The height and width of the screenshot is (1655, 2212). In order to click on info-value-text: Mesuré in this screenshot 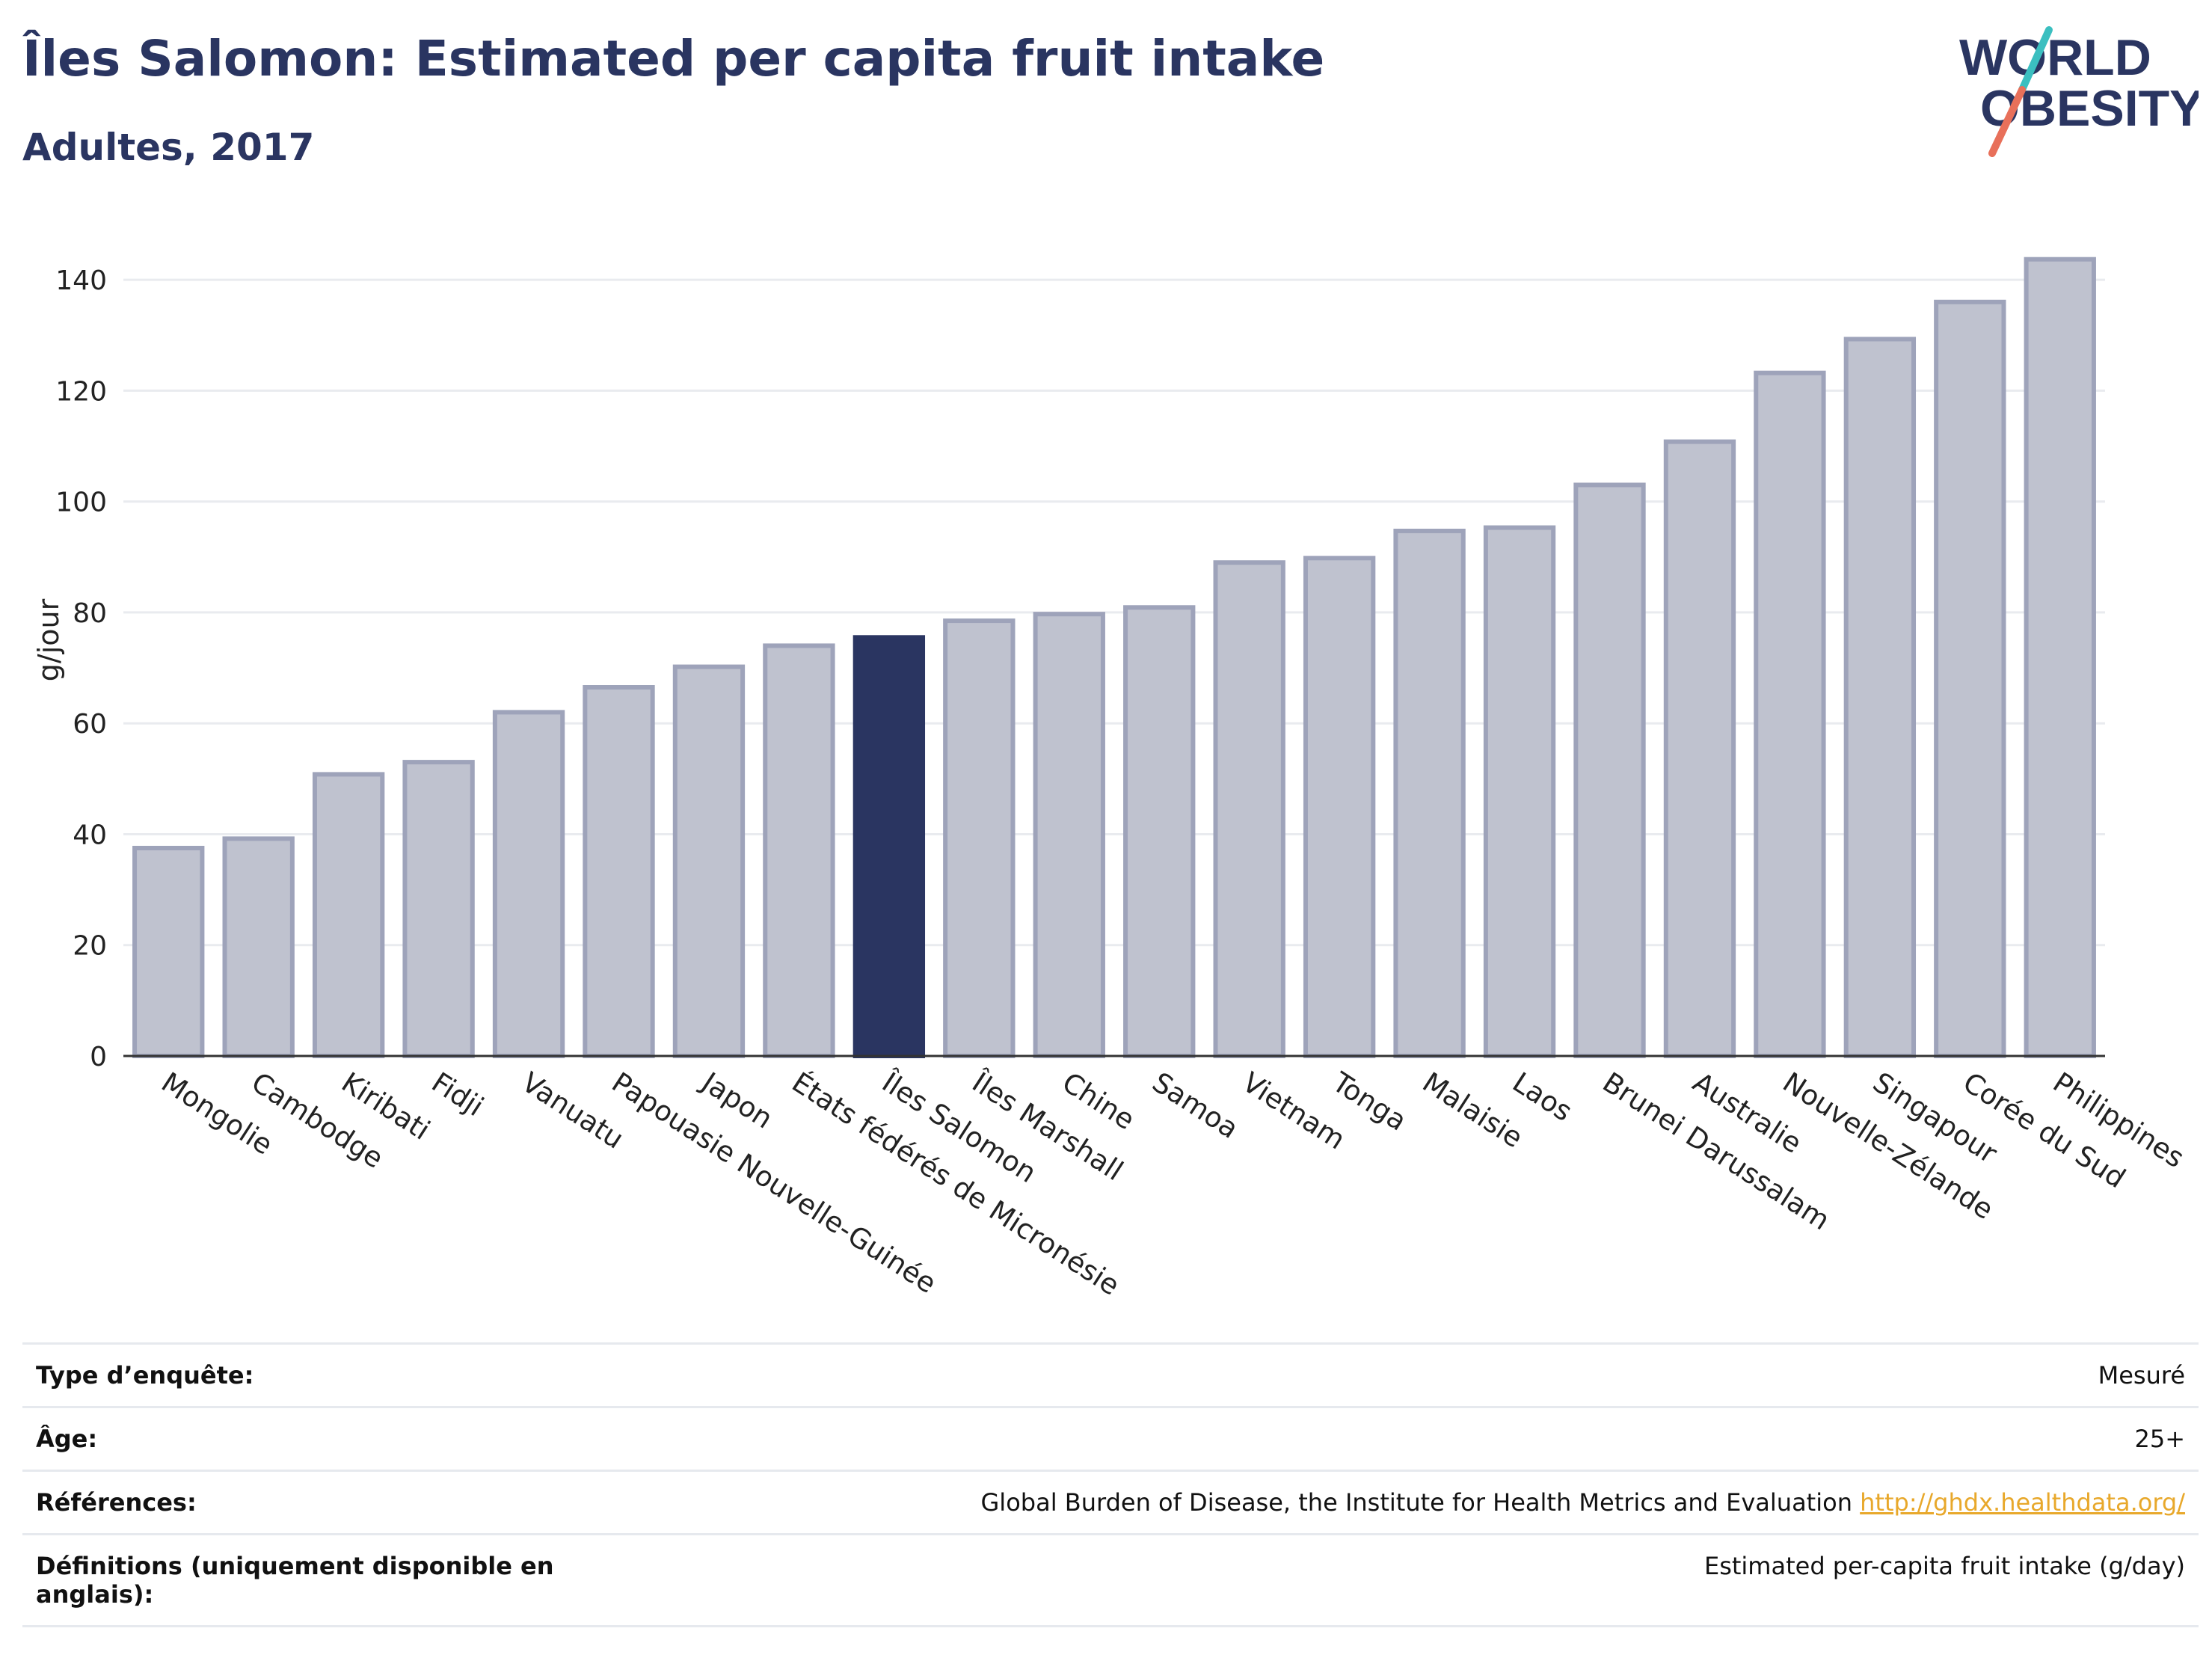, I will do `click(2141, 1375)`.